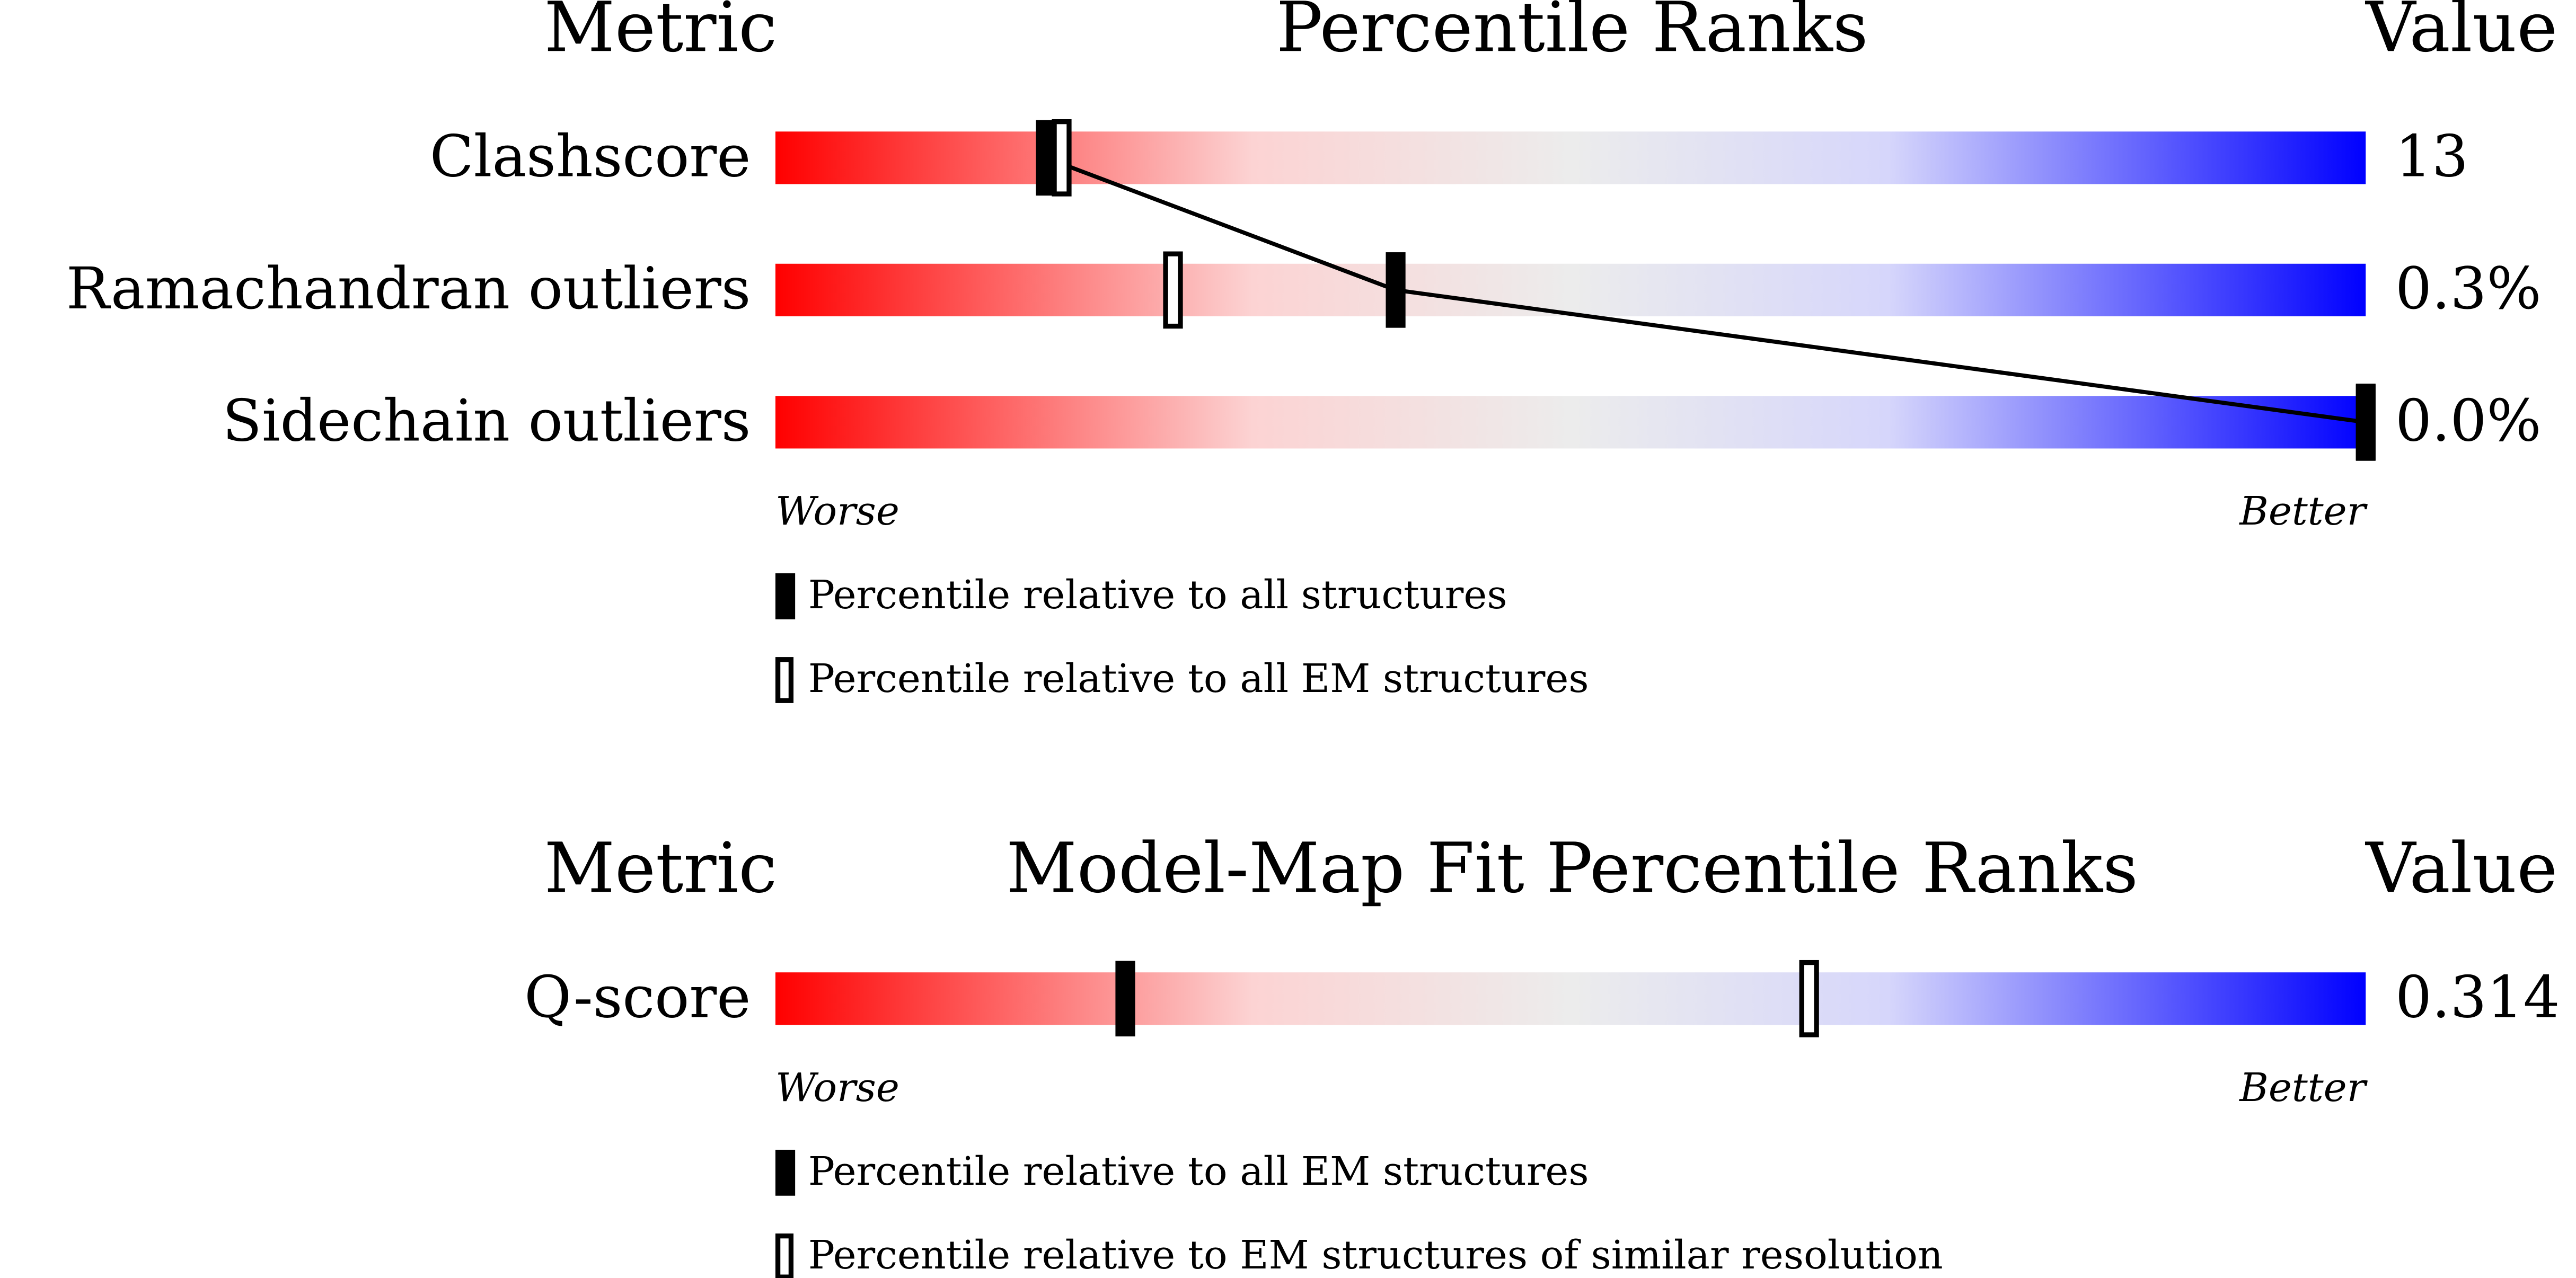 The image size is (2576, 1278). Describe the element at coordinates (637, 997) in the screenshot. I see `metric-label: Q-score` at that location.